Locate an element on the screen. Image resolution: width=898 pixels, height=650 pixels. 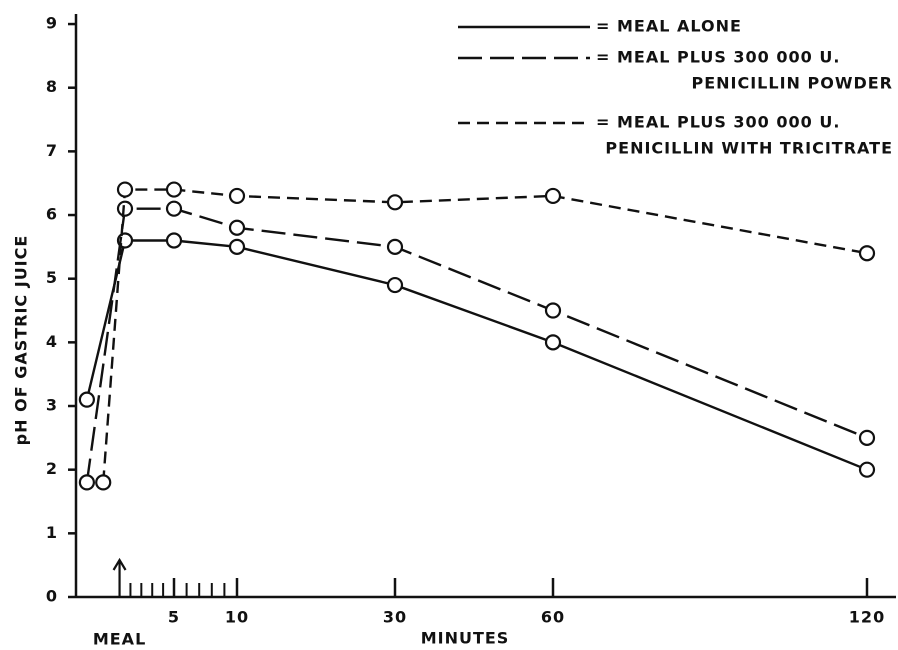
y-tick-label: 8 is located at coordinates (52, 86).